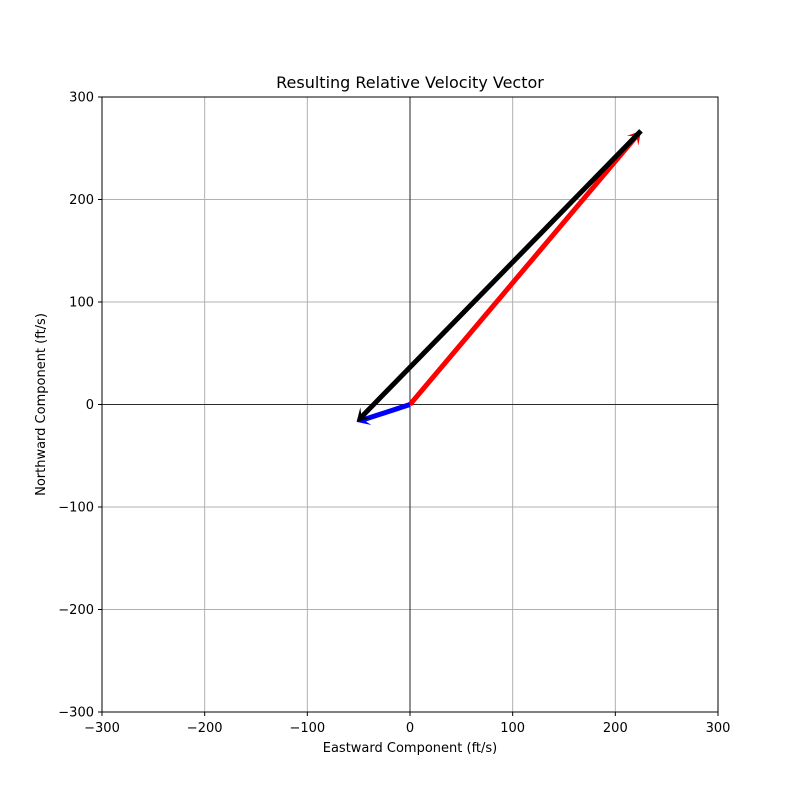 This screenshot has width=800, height=800. Describe the element at coordinates (410, 82) in the screenshot. I see `chart-title: Resulting Relative Velocity Vector` at that location.